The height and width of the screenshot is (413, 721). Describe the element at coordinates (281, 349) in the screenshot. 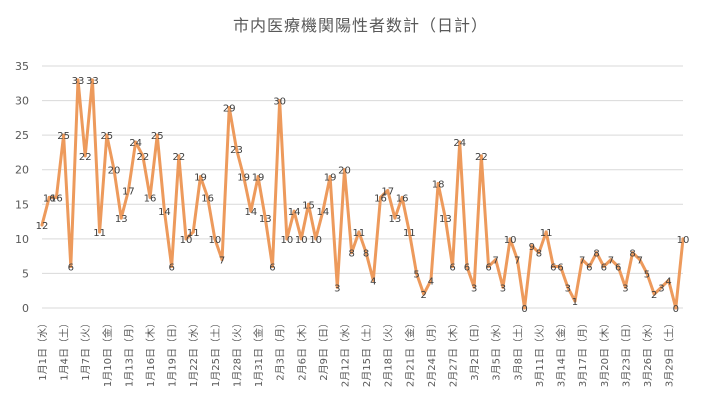

I see `x-tick-label: 2月3日（月）` at that location.